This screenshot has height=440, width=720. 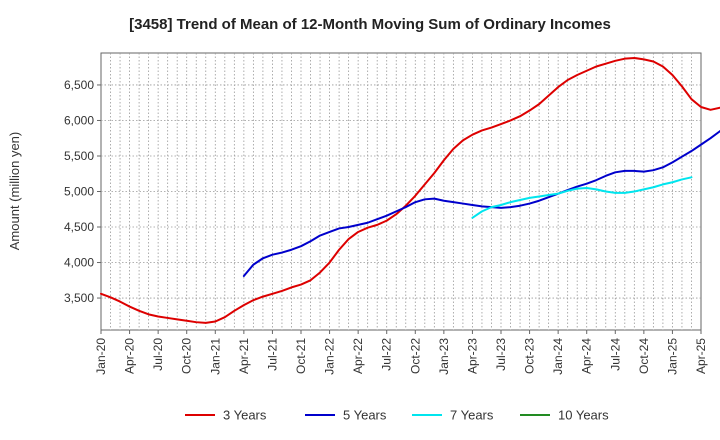 What do you see at coordinates (14, 191) in the screenshot?
I see `y-axis-label: Amount (million yen)` at bounding box center [14, 191].